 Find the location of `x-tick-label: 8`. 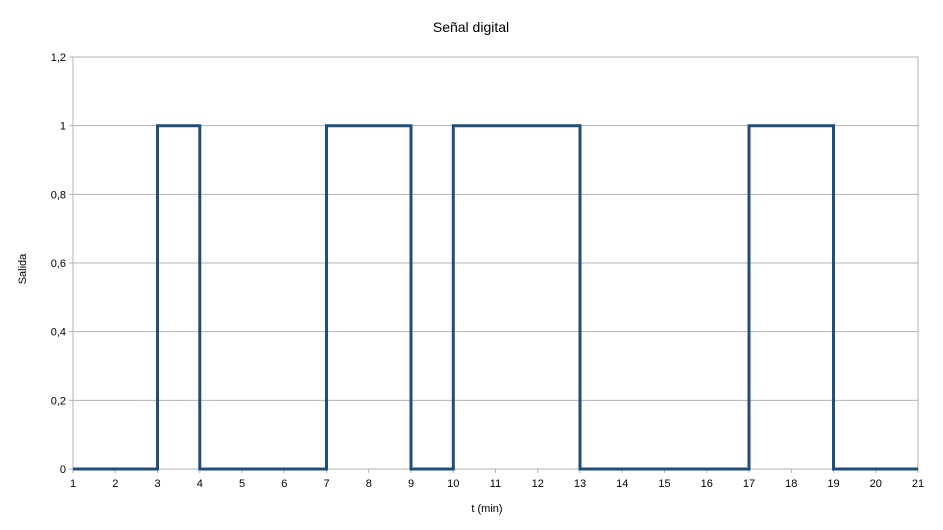

x-tick-label: 8 is located at coordinates (369, 484).